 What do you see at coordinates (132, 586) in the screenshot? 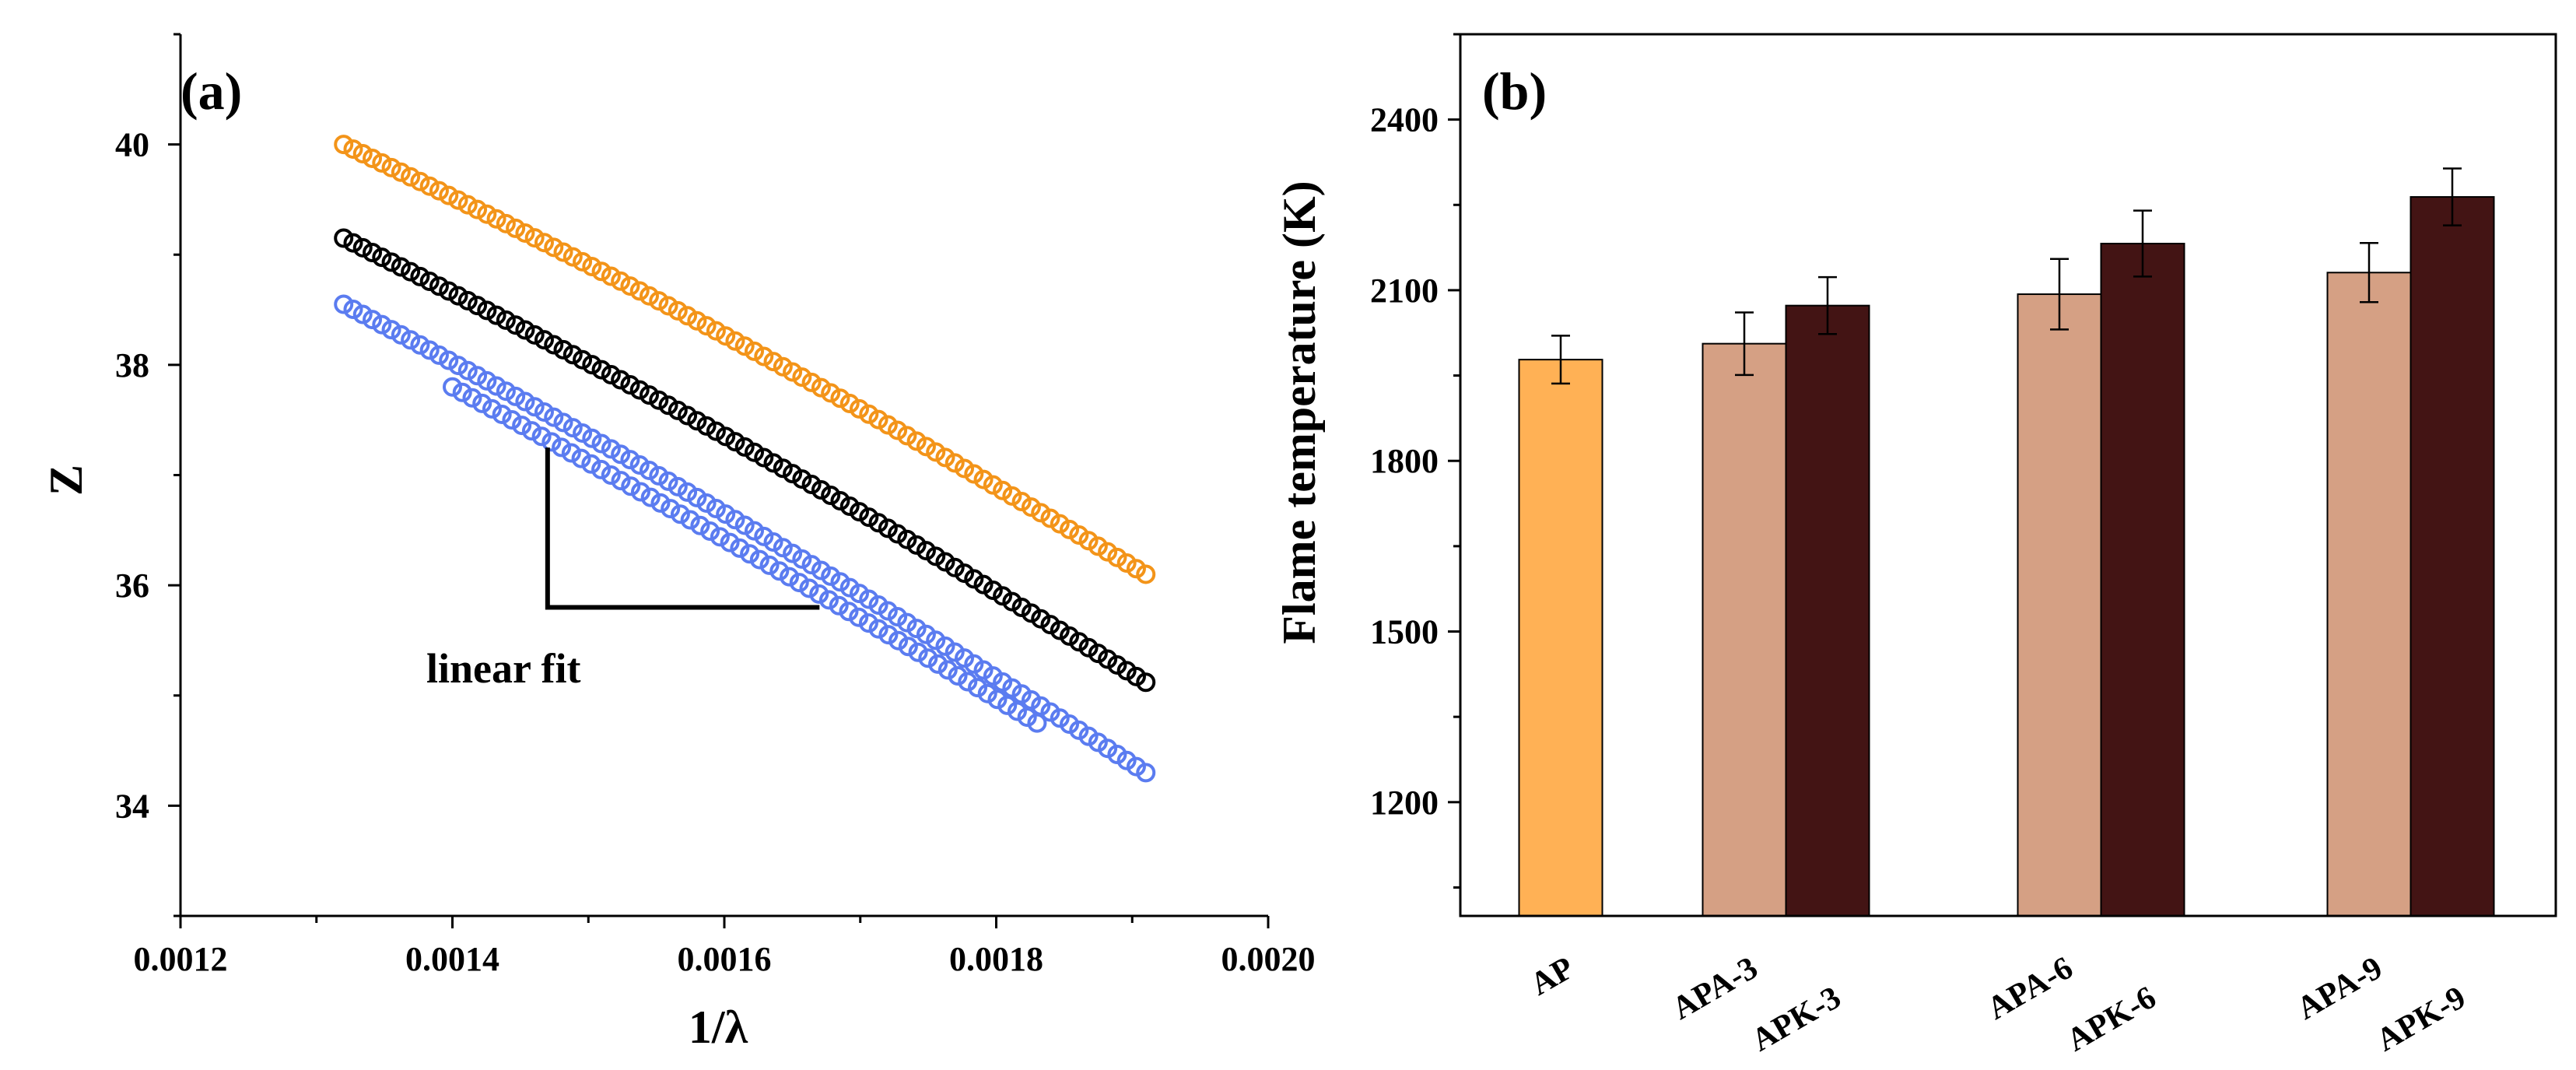
I see `y-tick-label: 36` at bounding box center [132, 586].